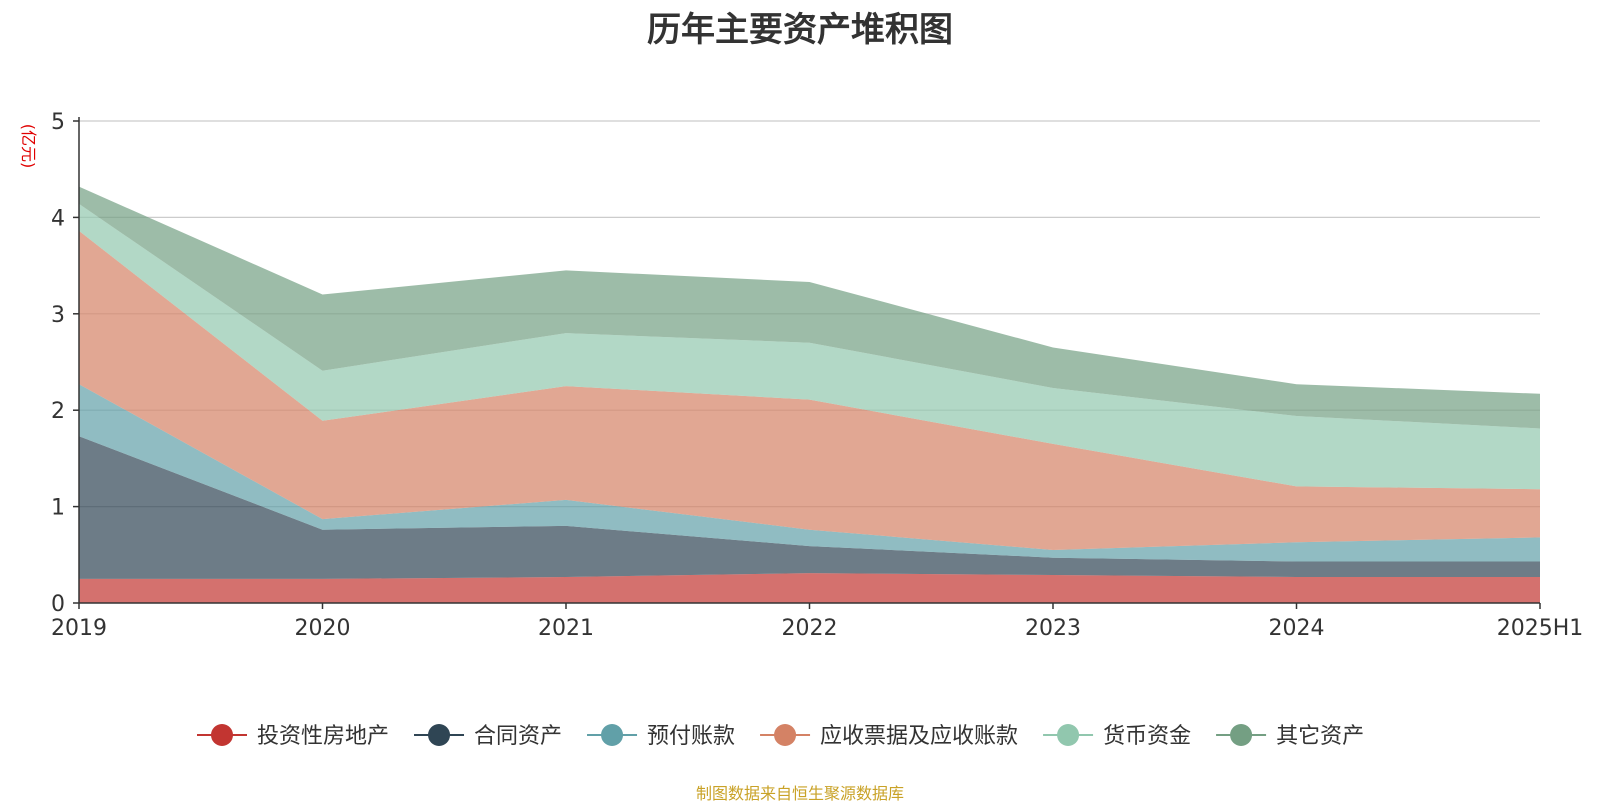  I want to click on y-tick-label: 2, so click(58, 411).